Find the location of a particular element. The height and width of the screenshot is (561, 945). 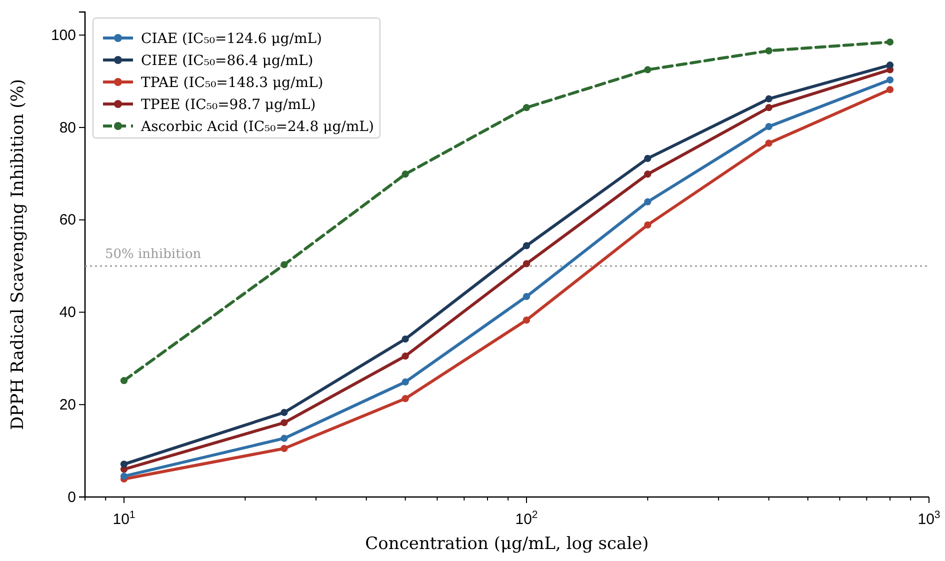

y-tick-label: 20 is located at coordinates (67, 405).